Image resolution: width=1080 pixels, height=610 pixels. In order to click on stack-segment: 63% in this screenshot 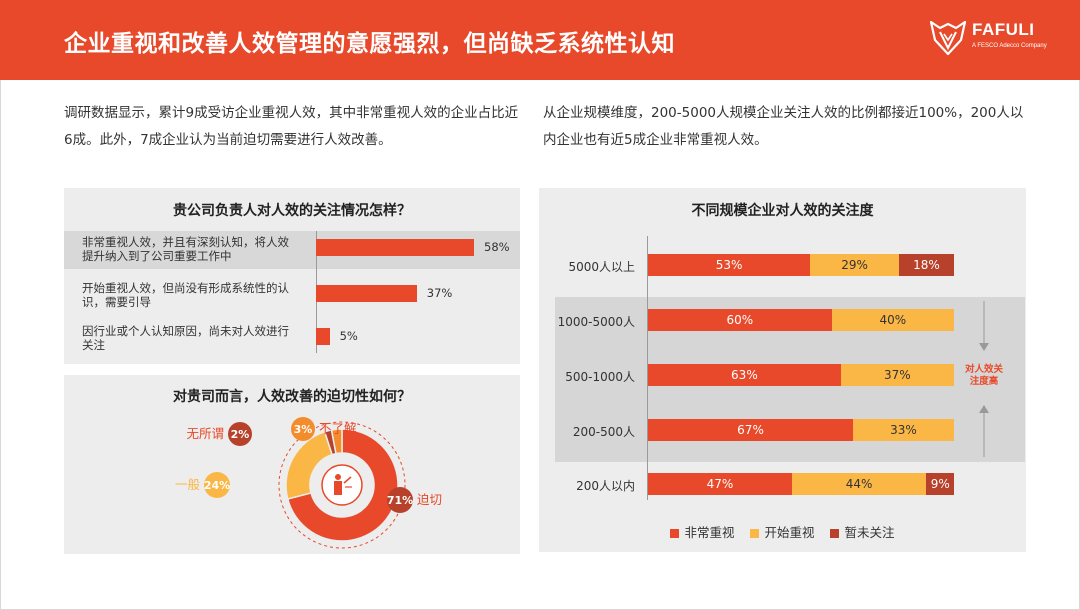, I will do `click(744, 375)`.